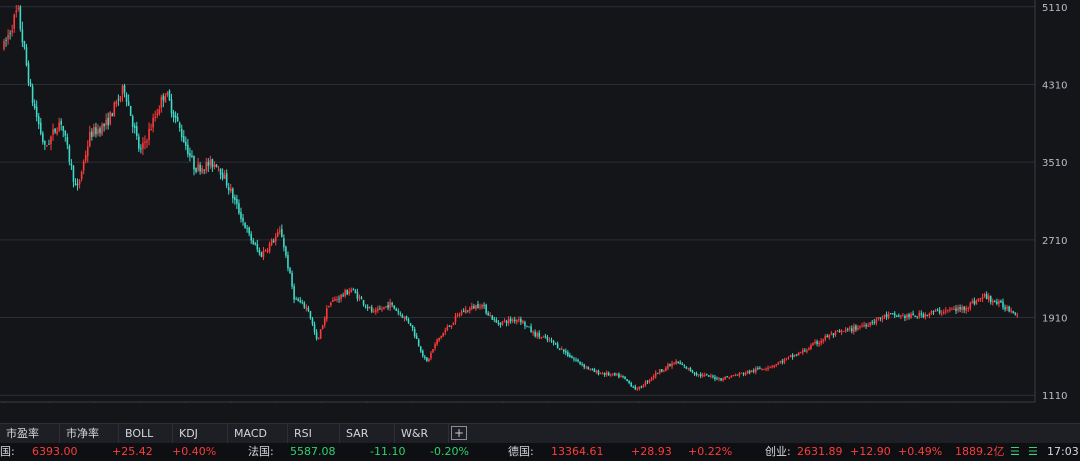 Image resolution: width=1080 pixels, height=461 pixels. I want to click on ticker-value-4: 2631.89, so click(820, 451).